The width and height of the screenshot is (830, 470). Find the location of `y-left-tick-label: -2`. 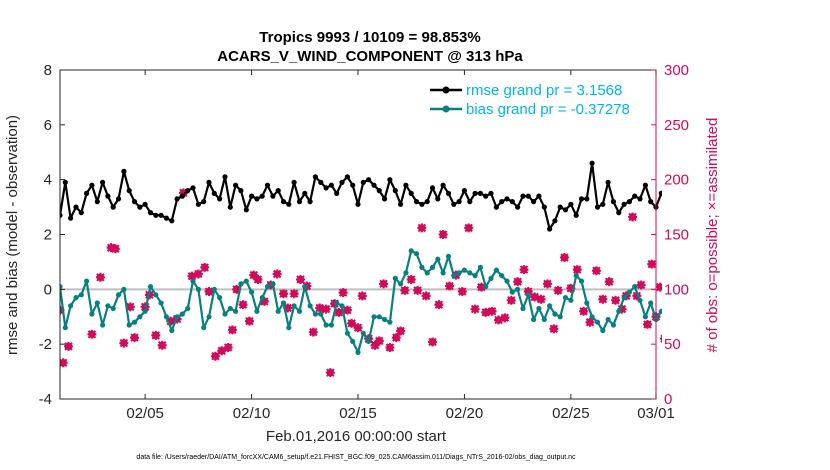

y-left-tick-label: -2 is located at coordinates (45, 344).